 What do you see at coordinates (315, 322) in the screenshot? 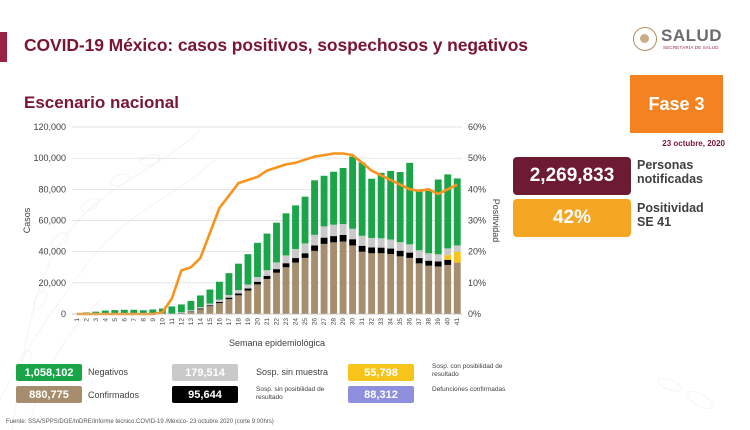
I see `x-tick-label: 26` at bounding box center [315, 322].